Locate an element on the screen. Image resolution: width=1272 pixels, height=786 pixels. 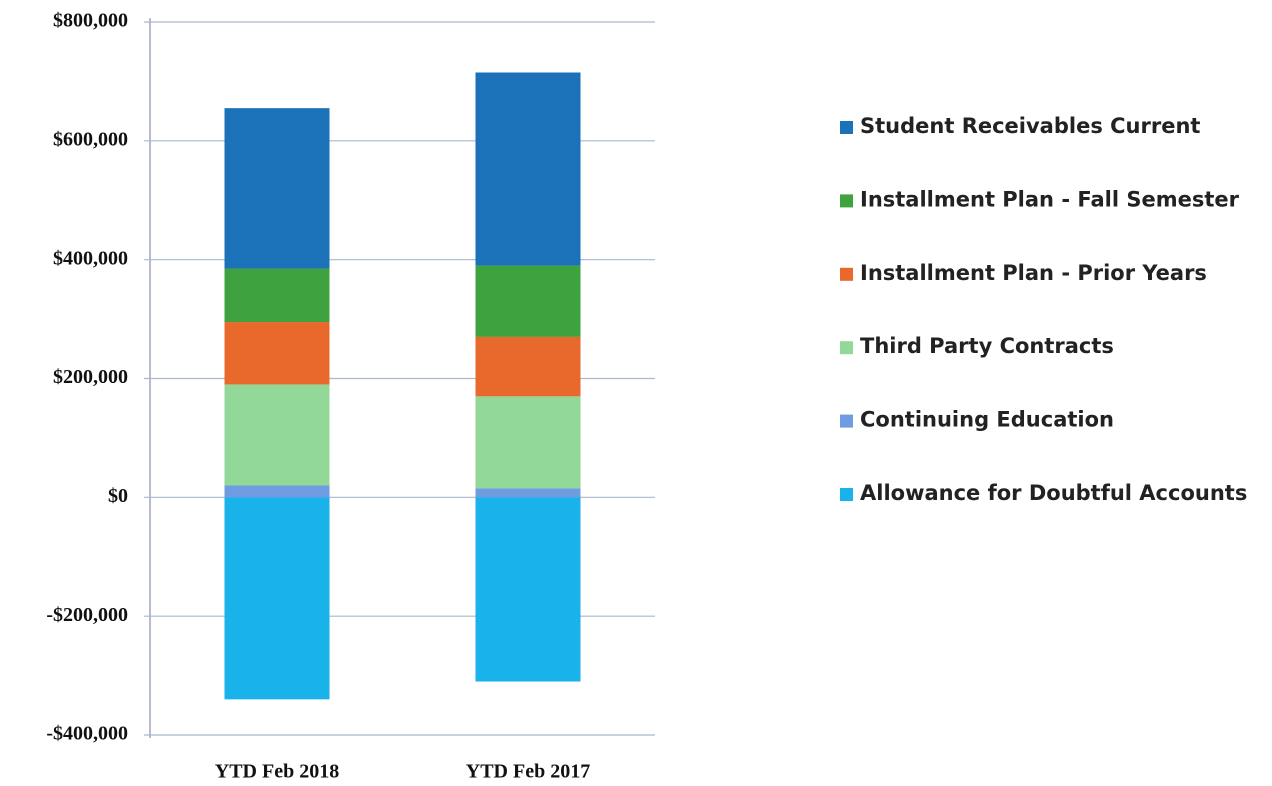
legend-label: Installment Plan - Fall Semester is located at coordinates (1050, 199).